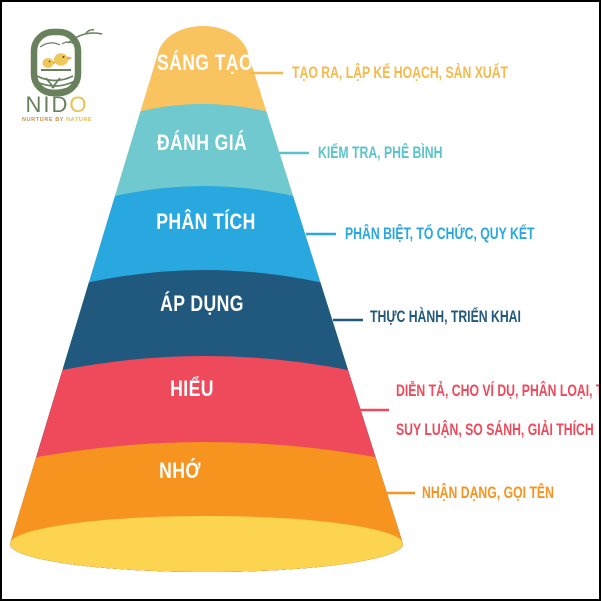 This screenshot has height=601, width=601. Describe the element at coordinates (79, 104) in the screenshot. I see `logo-name-accent: O` at that location.